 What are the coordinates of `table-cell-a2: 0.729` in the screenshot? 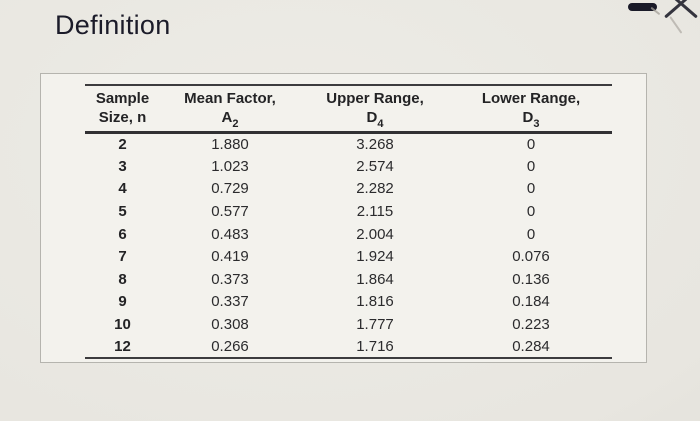 It's located at (230, 189).